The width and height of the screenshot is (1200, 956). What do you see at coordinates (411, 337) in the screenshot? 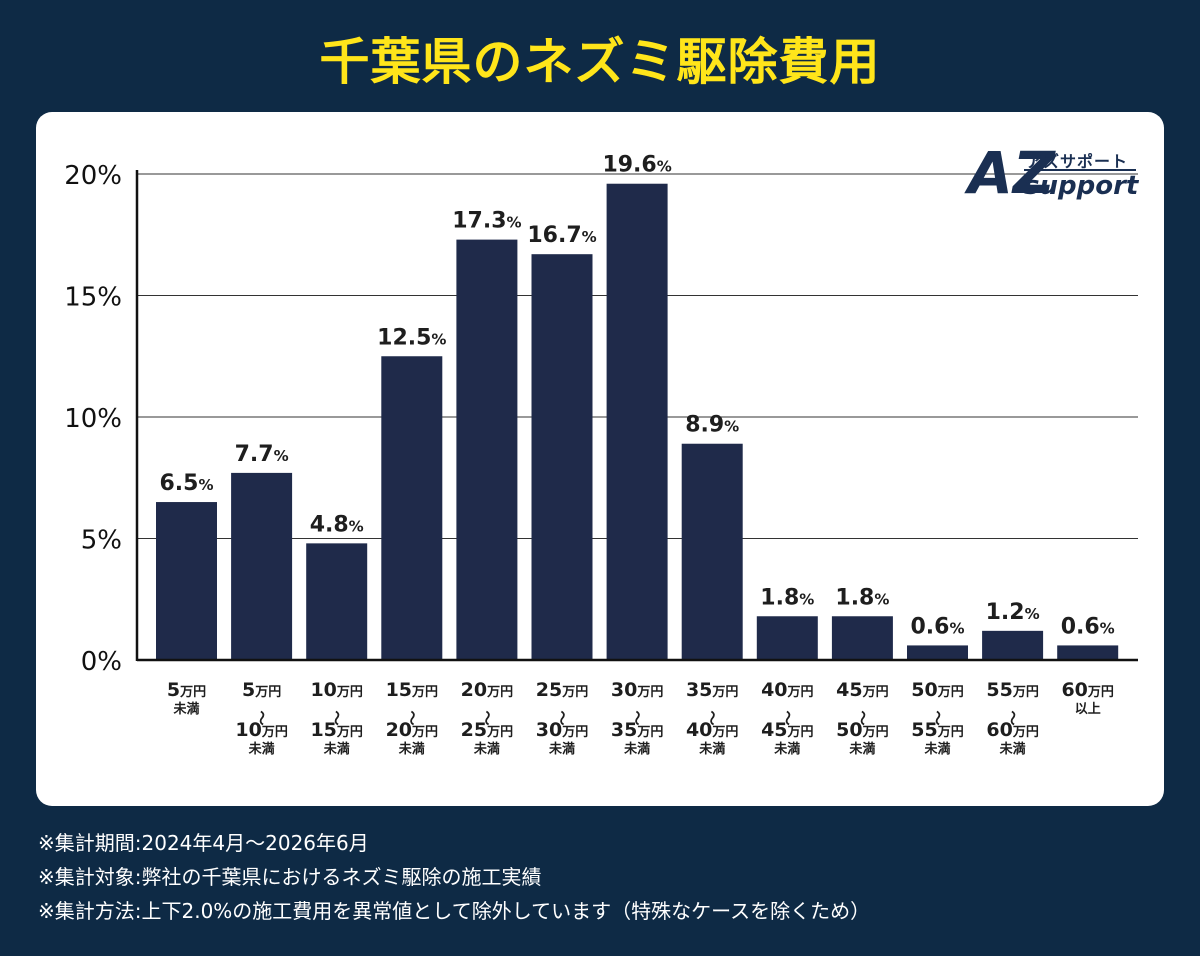
I see `bar-value-label: 12.5%` at bounding box center [411, 337].